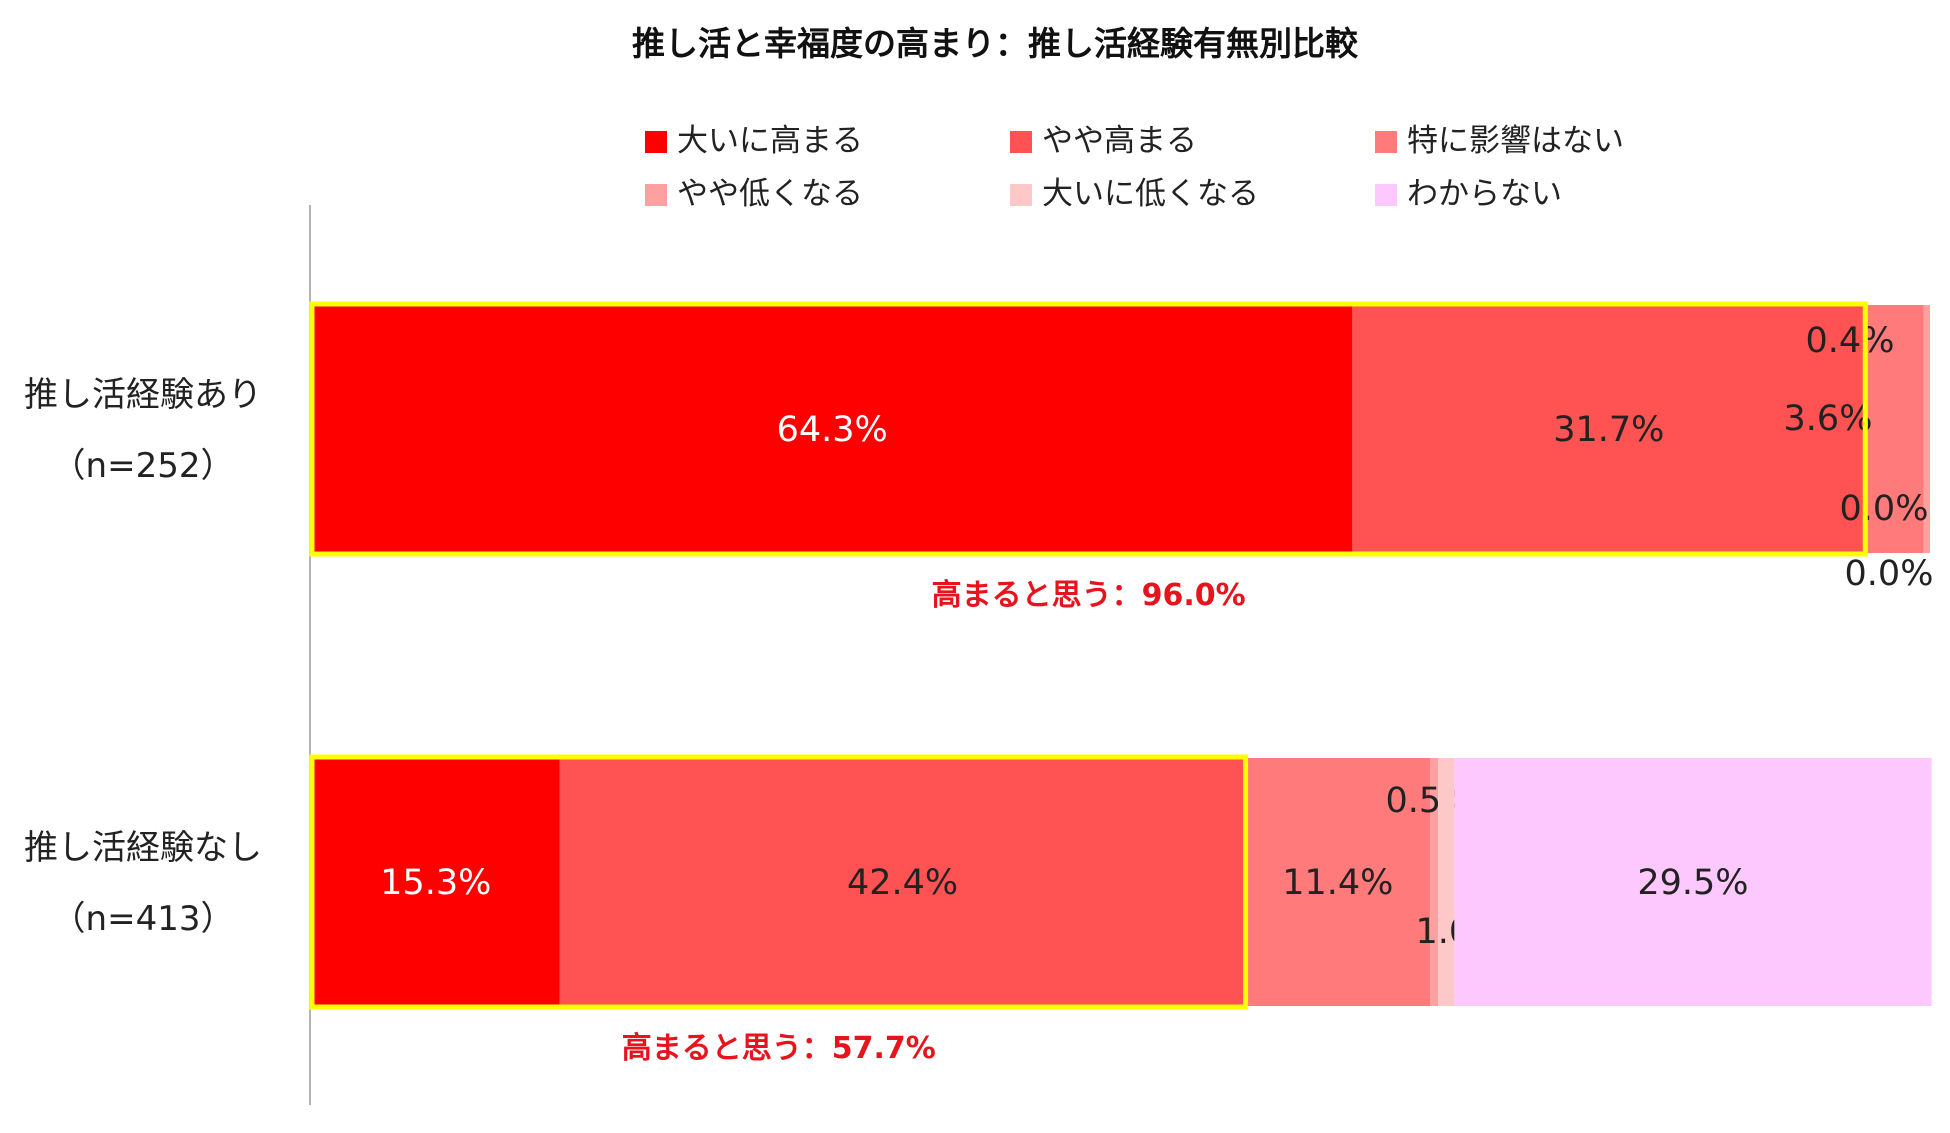  I want to click on data-label: 29.5%, so click(1692, 883).